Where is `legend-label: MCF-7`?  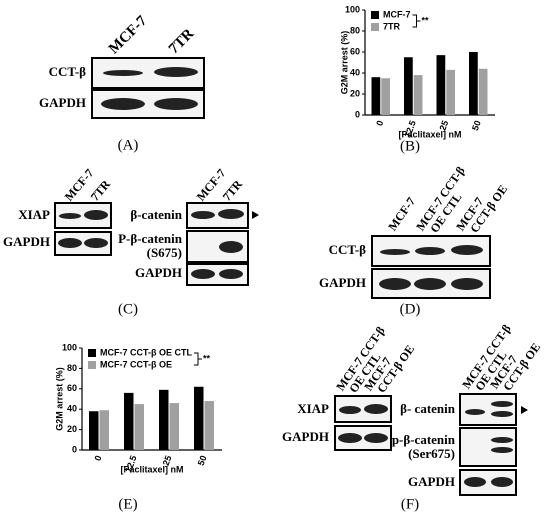
legend-label: MCF-7 is located at coordinates (397, 14).